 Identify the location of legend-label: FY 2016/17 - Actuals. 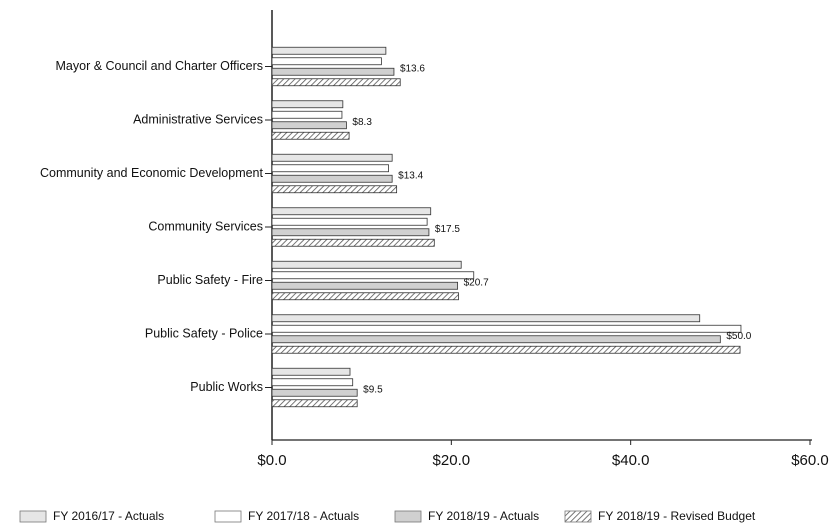
(108, 516).